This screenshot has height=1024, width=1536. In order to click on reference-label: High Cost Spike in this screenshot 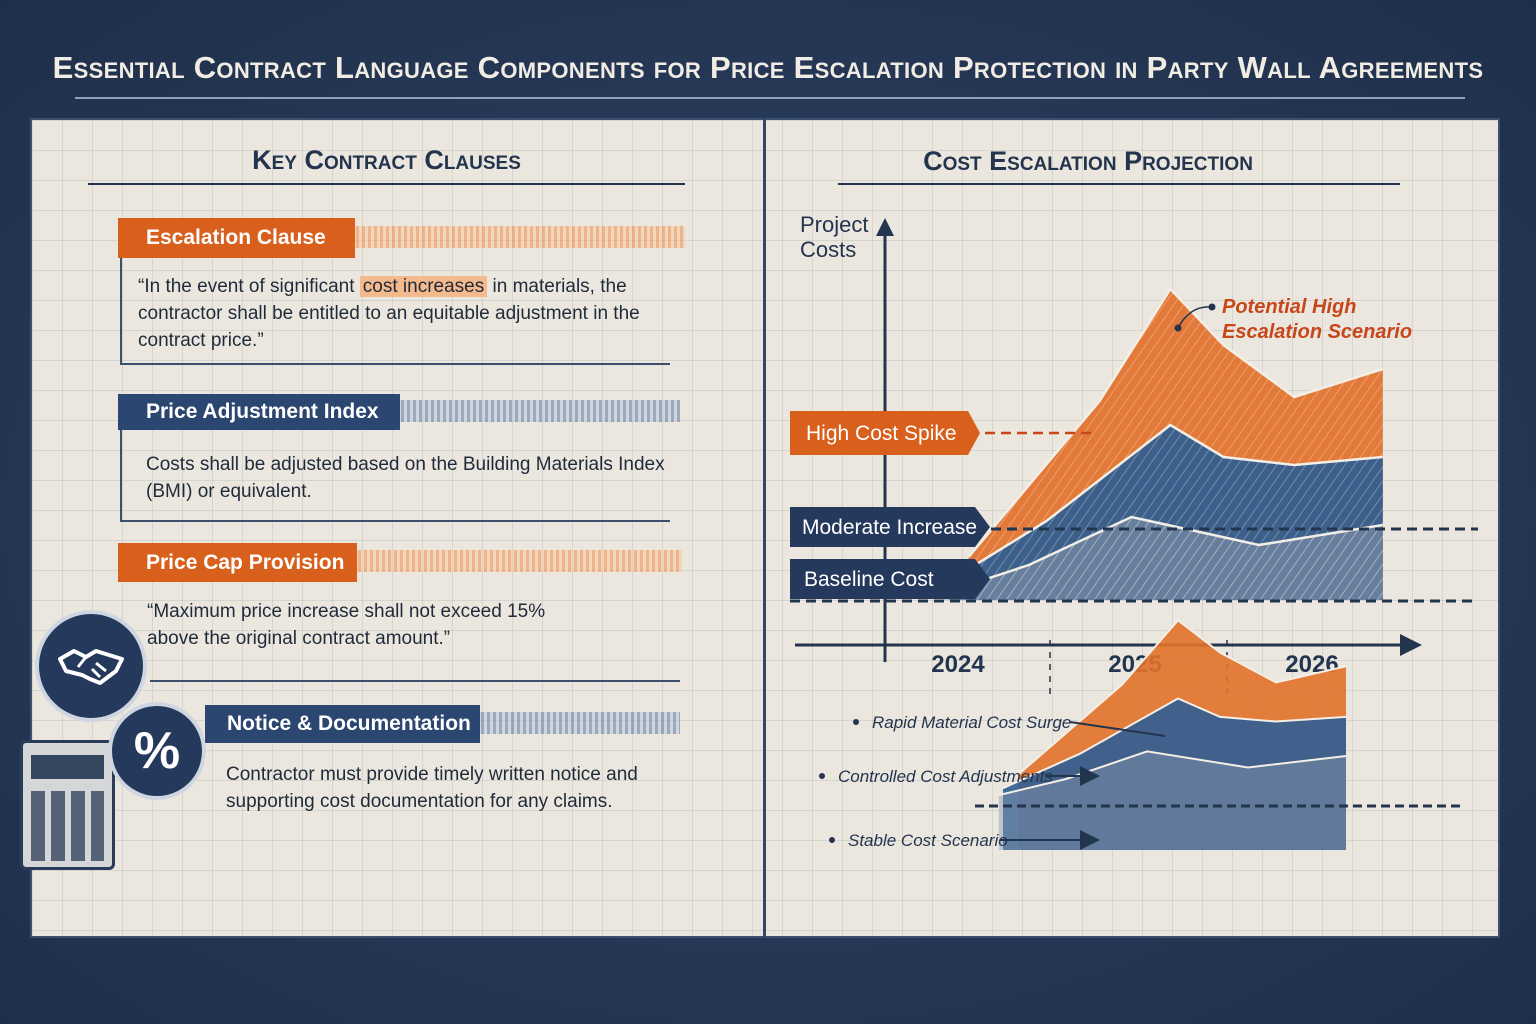, I will do `click(881, 433)`.